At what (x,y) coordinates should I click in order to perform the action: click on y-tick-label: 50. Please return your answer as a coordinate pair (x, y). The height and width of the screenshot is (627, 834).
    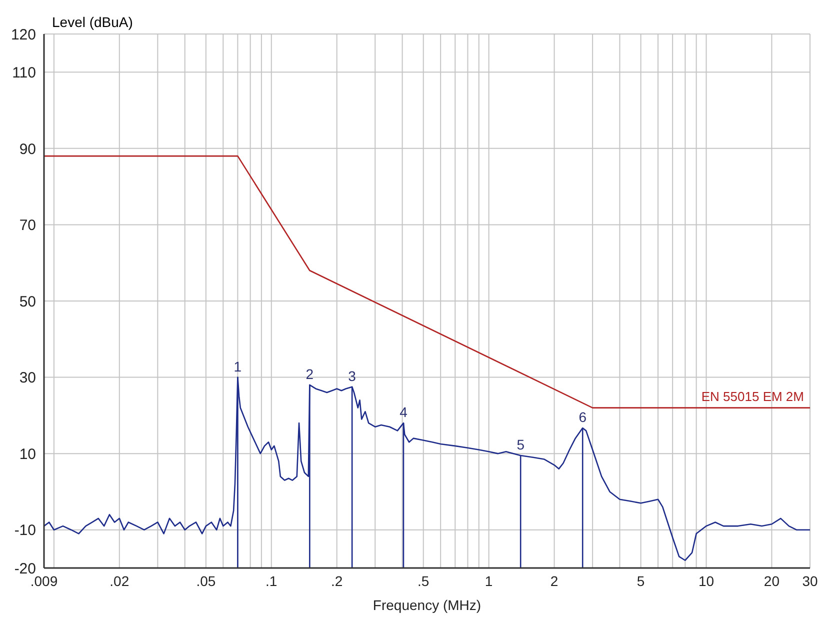
    Looking at the image, I should click on (27, 301).